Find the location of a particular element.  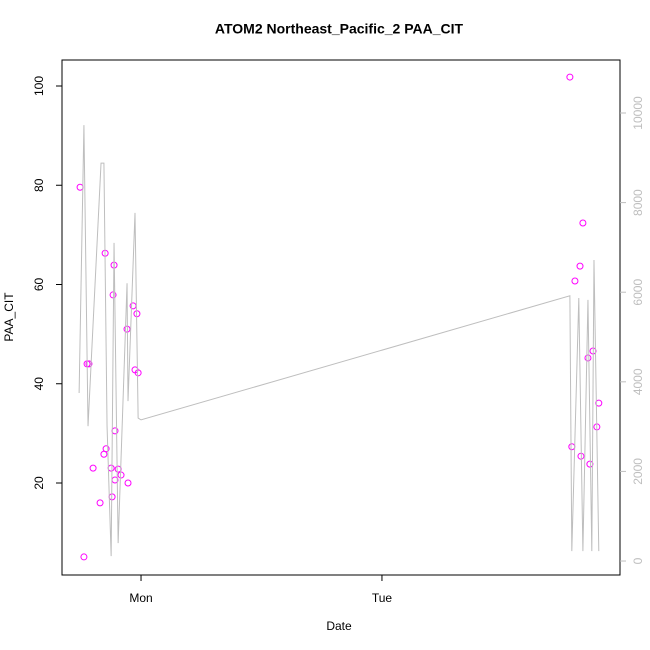

y2-tick-label: 10000 is located at coordinates (638, 113).